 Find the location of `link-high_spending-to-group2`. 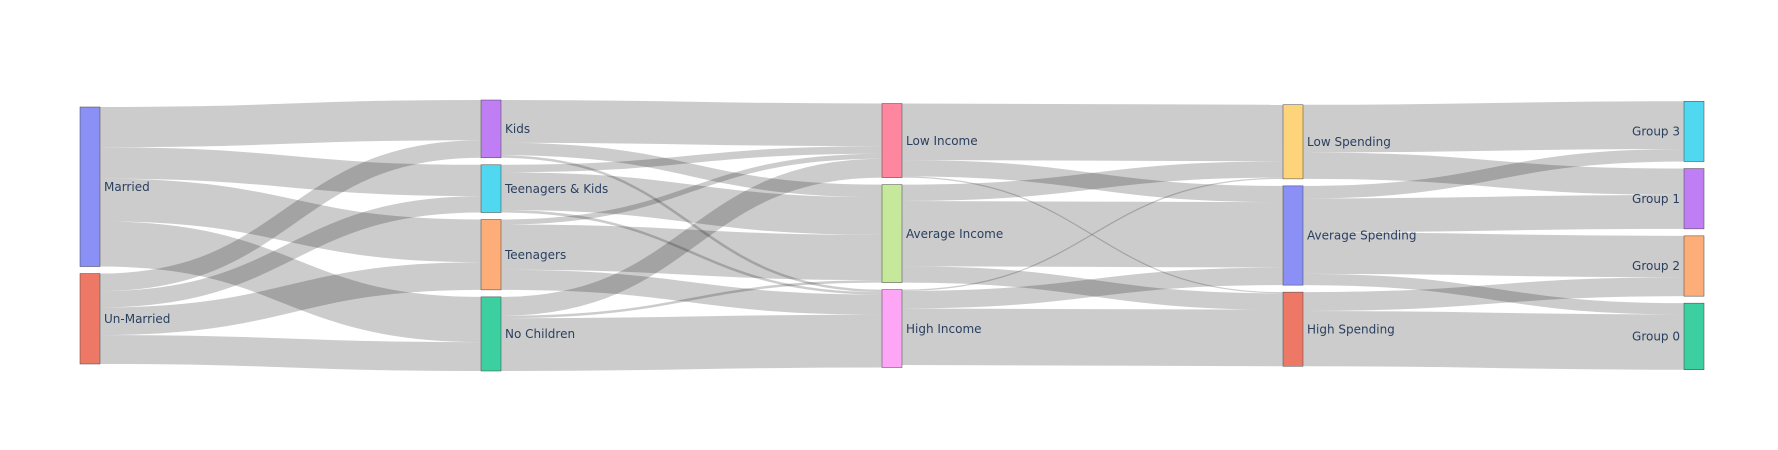

link-high_spending-to-group2 is located at coordinates (1493, 294).